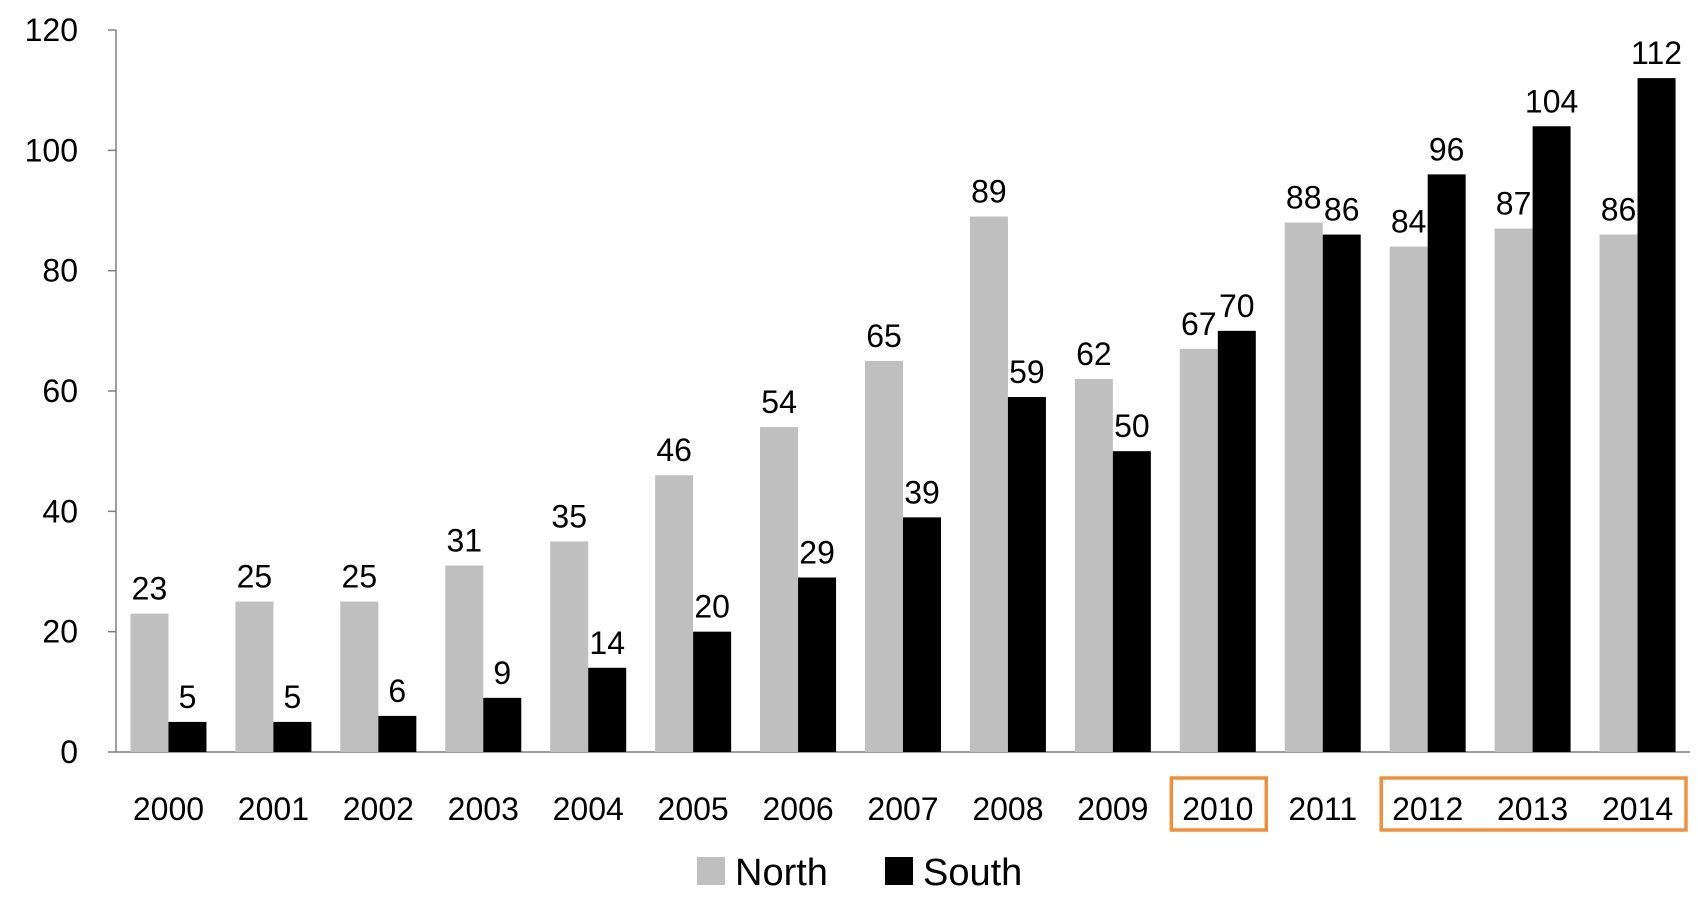  What do you see at coordinates (779, 589) in the screenshot?
I see `bar-north-2006` at bounding box center [779, 589].